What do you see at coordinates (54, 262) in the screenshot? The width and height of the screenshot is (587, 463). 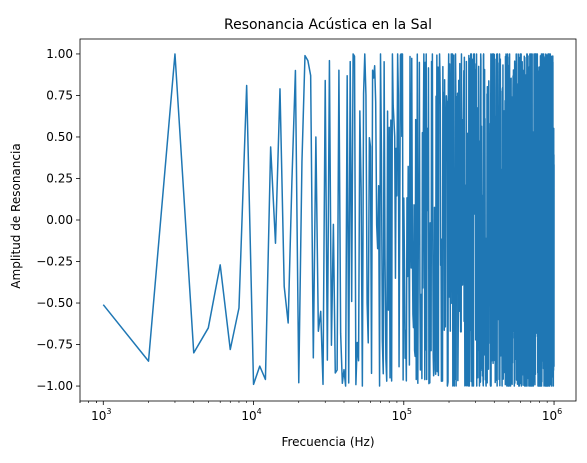 I see `y-tick-label: −0.25` at bounding box center [54, 262].